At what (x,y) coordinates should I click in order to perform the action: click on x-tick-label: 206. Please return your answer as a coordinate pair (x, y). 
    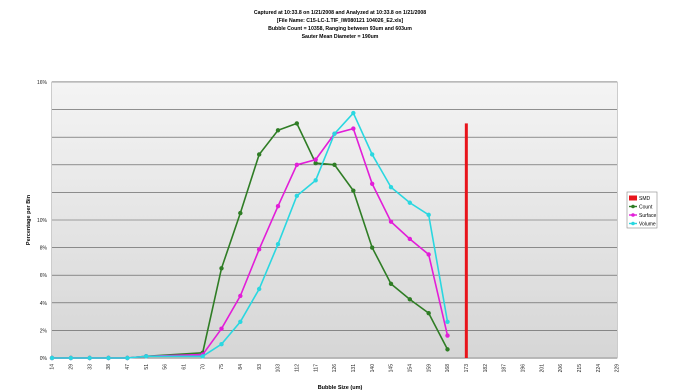
    Looking at the image, I should click on (561, 368).